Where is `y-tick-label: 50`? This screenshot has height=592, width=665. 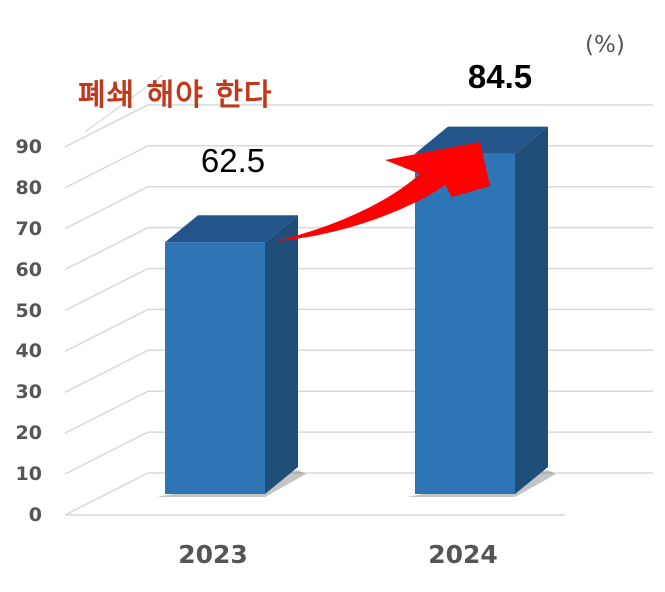
y-tick-label: 50 is located at coordinates (28, 310).